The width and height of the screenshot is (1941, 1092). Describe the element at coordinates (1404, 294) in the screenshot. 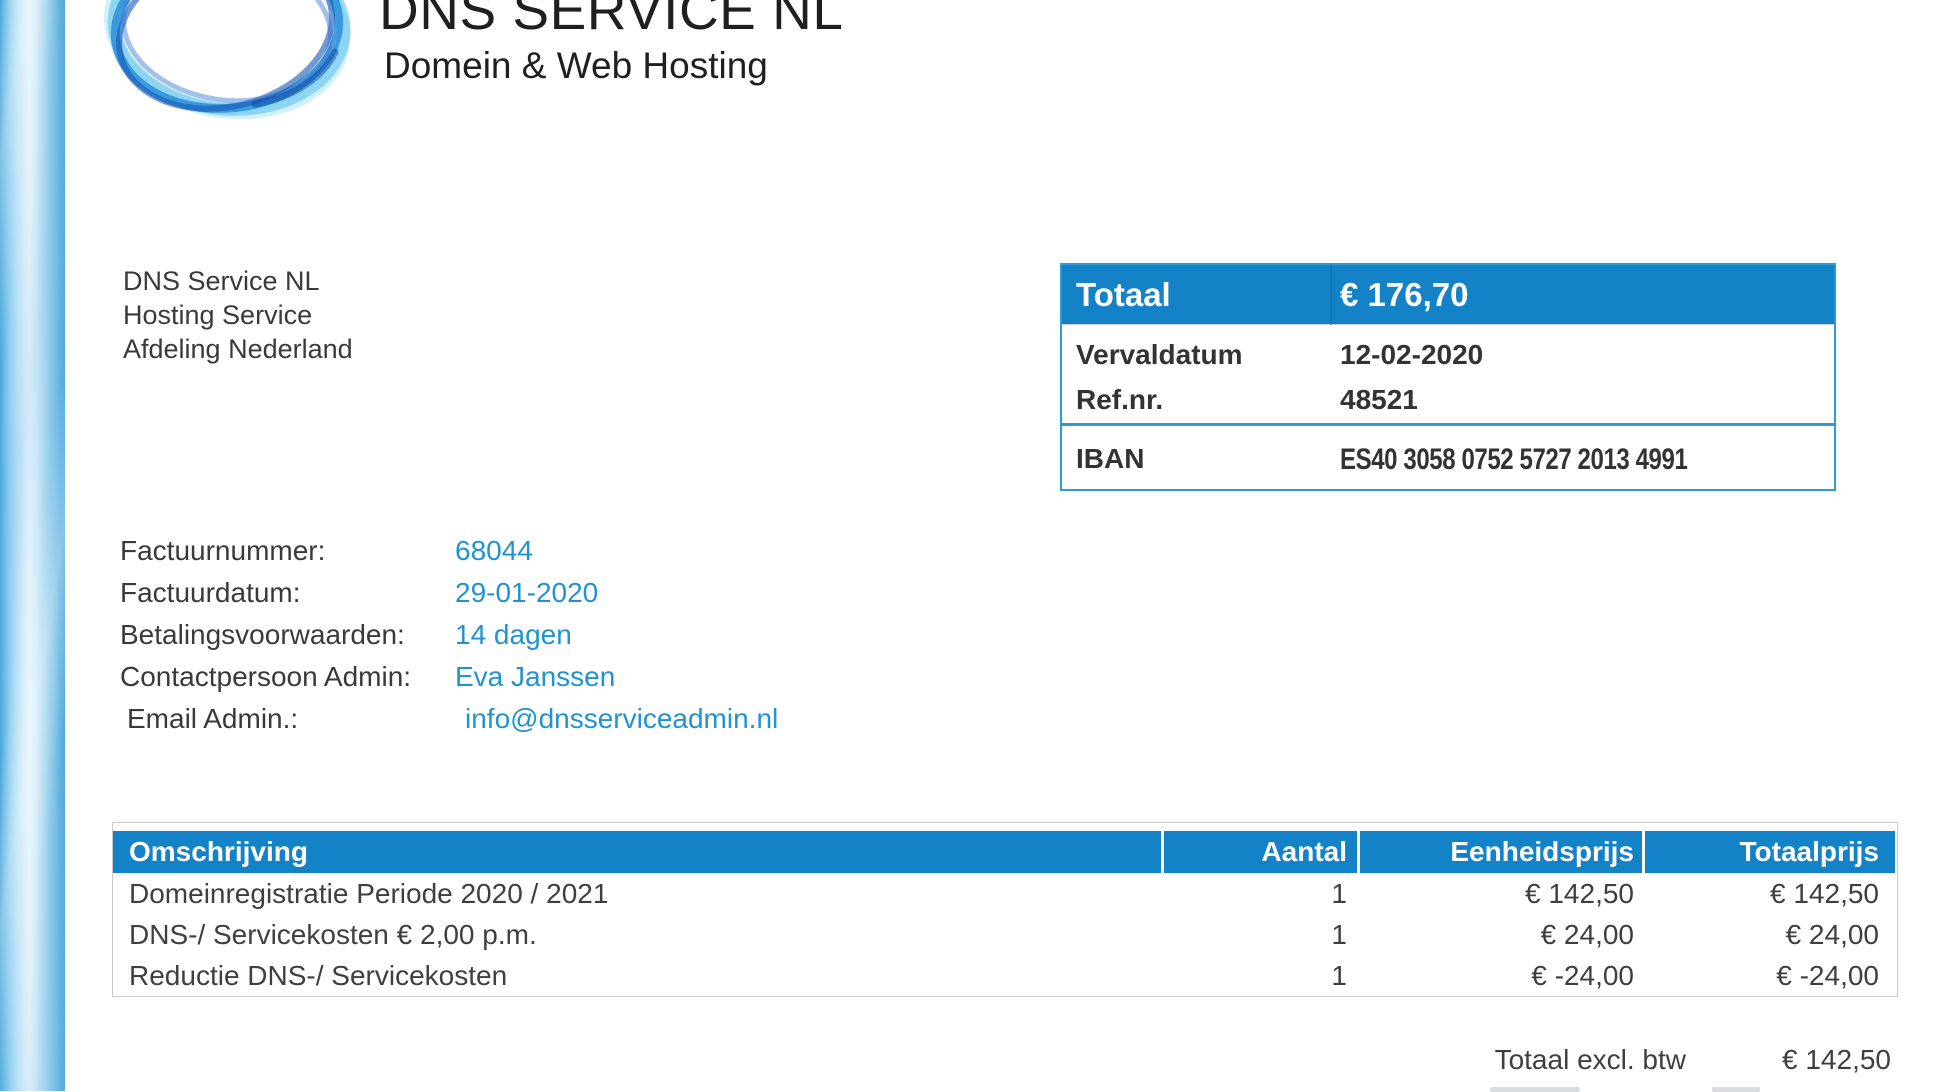

I see `total-amount: € 176,70` at that location.